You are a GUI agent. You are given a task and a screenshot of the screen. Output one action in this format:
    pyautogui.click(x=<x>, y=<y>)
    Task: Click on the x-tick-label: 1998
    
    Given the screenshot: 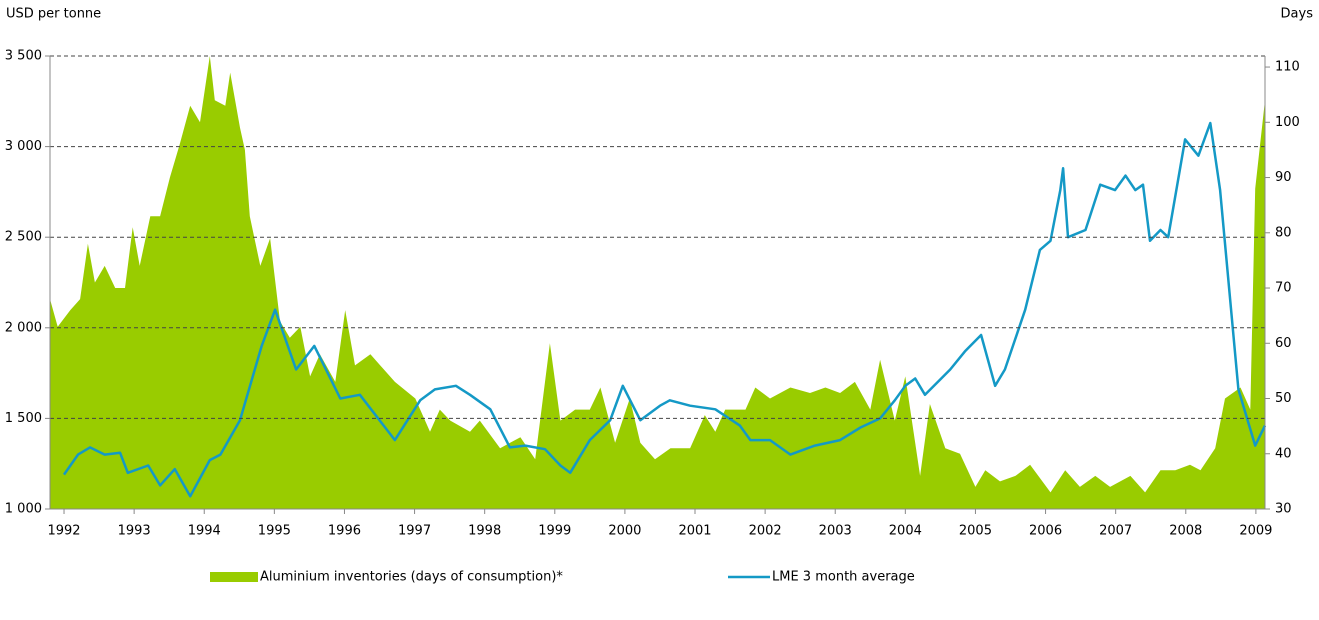 What is the action you would take?
    pyautogui.click(x=484, y=531)
    